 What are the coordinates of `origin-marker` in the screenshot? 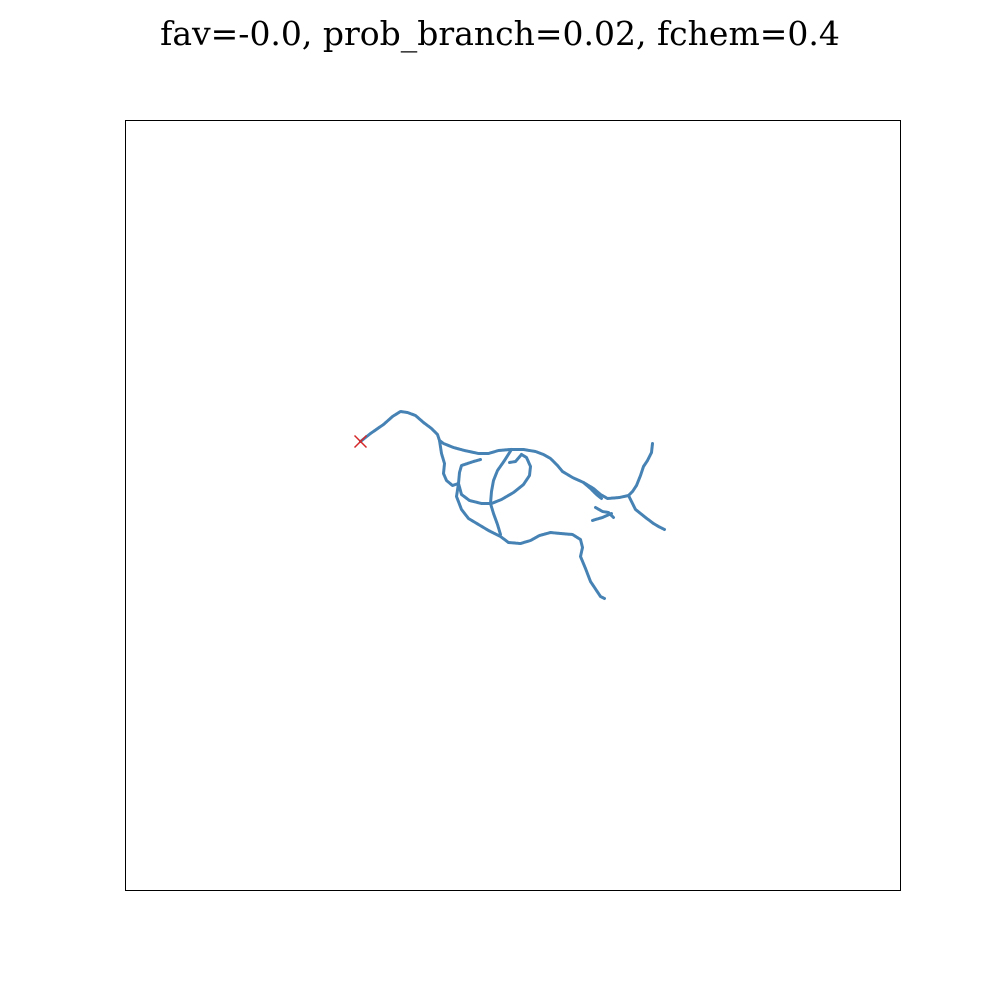 It's located at (360, 441).